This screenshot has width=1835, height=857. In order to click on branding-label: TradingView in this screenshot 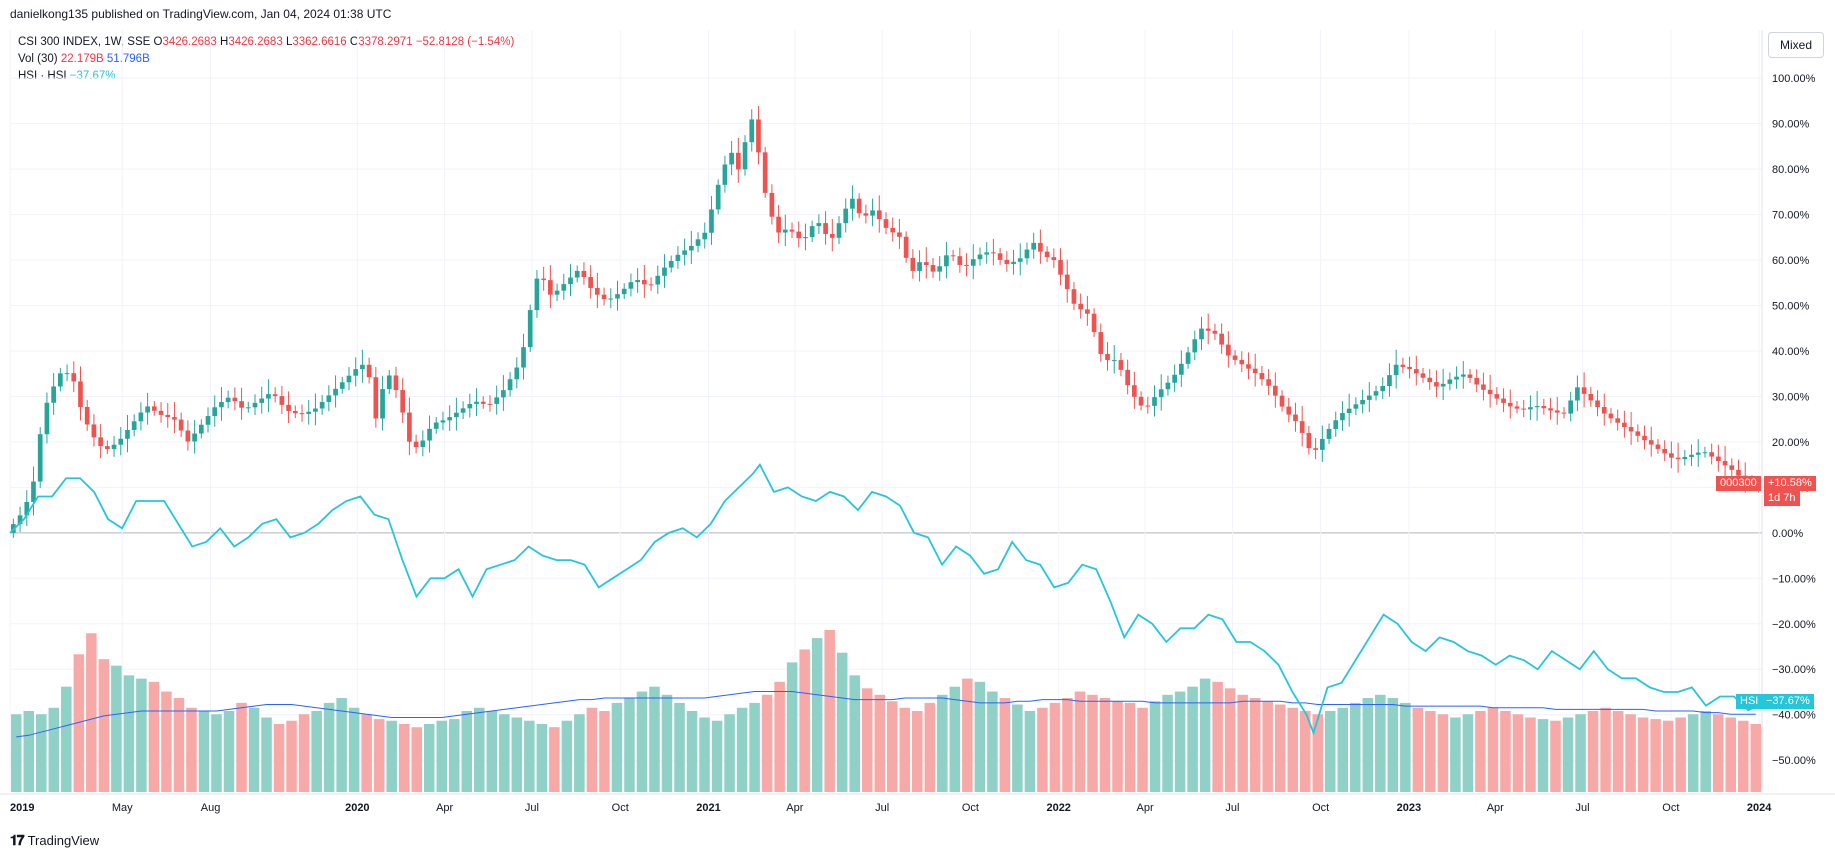, I will do `click(63, 840)`.